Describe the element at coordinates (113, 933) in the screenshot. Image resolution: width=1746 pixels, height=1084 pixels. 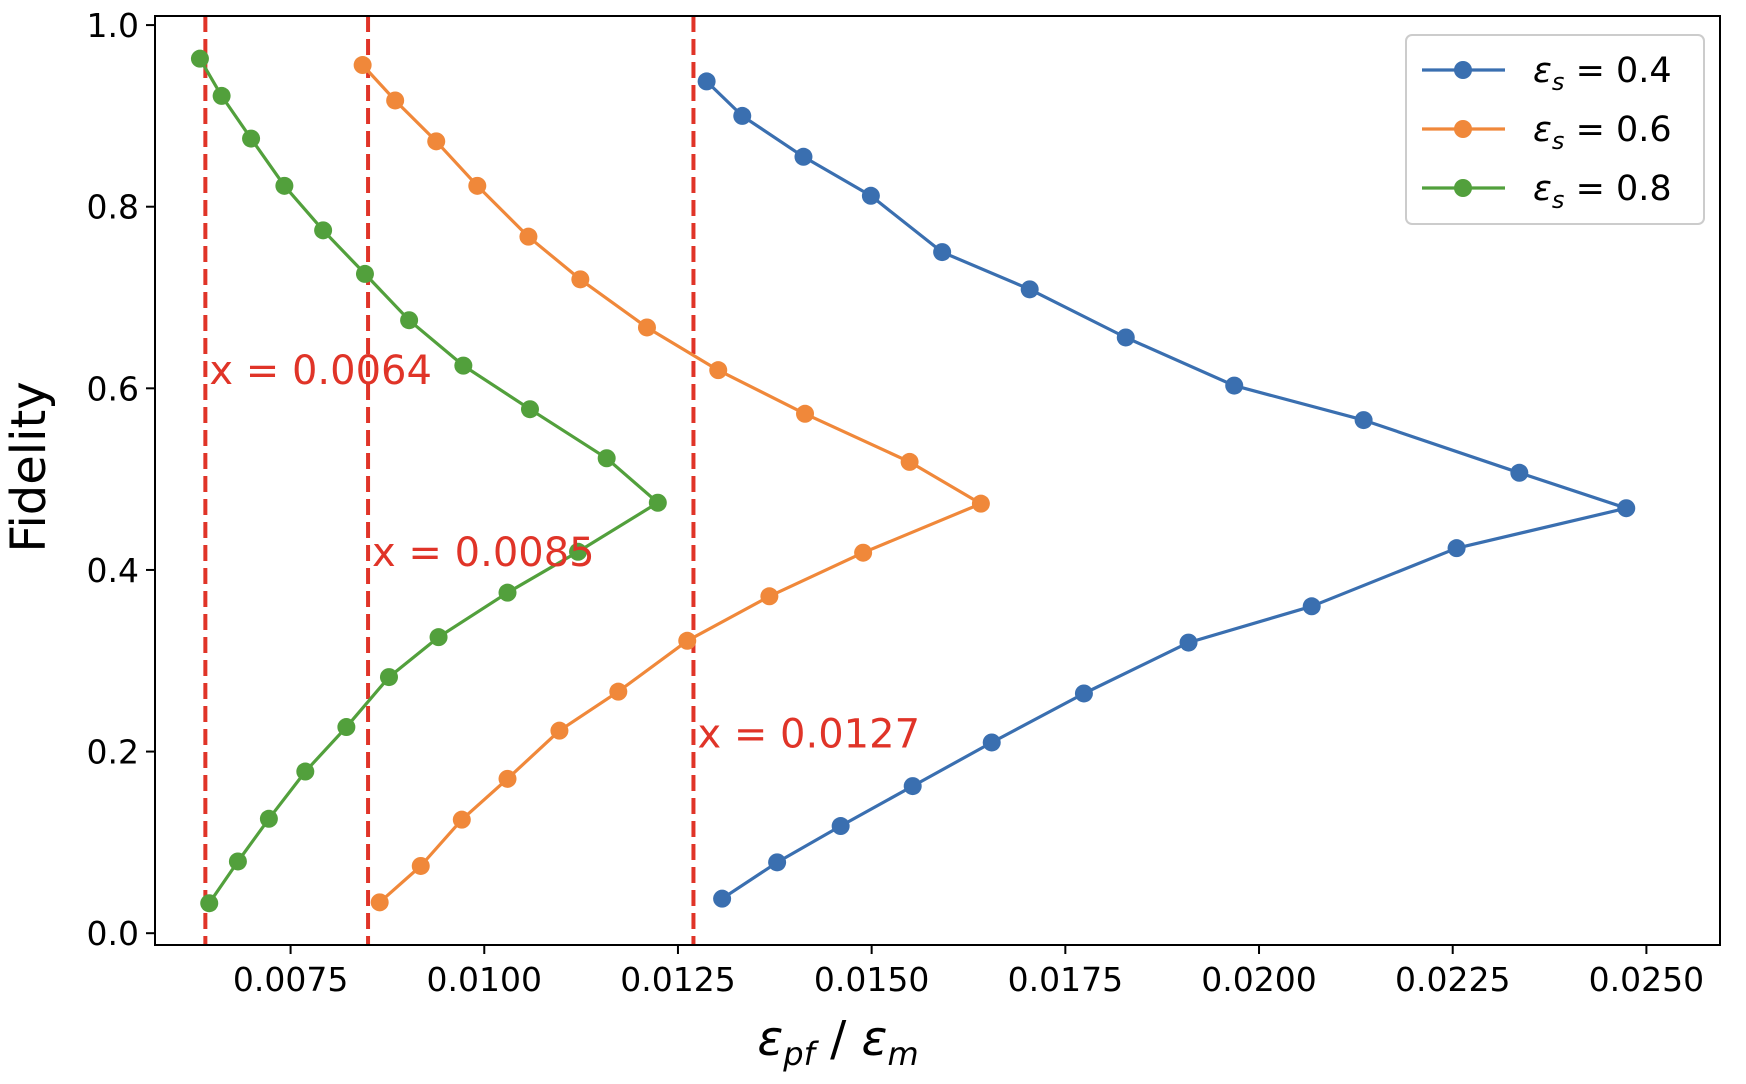
I see `y-tick-label: 0.0` at that location.